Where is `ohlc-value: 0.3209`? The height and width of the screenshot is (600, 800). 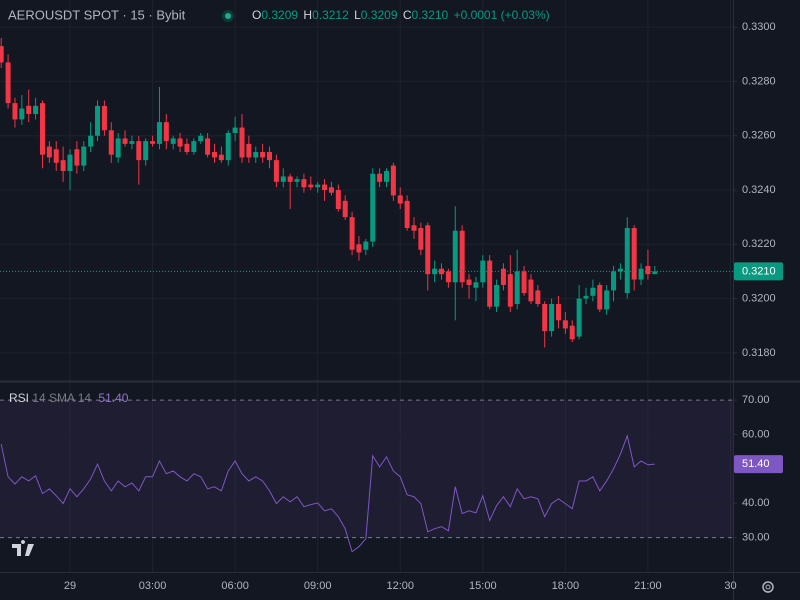 ohlc-value: 0.3209 is located at coordinates (379, 15).